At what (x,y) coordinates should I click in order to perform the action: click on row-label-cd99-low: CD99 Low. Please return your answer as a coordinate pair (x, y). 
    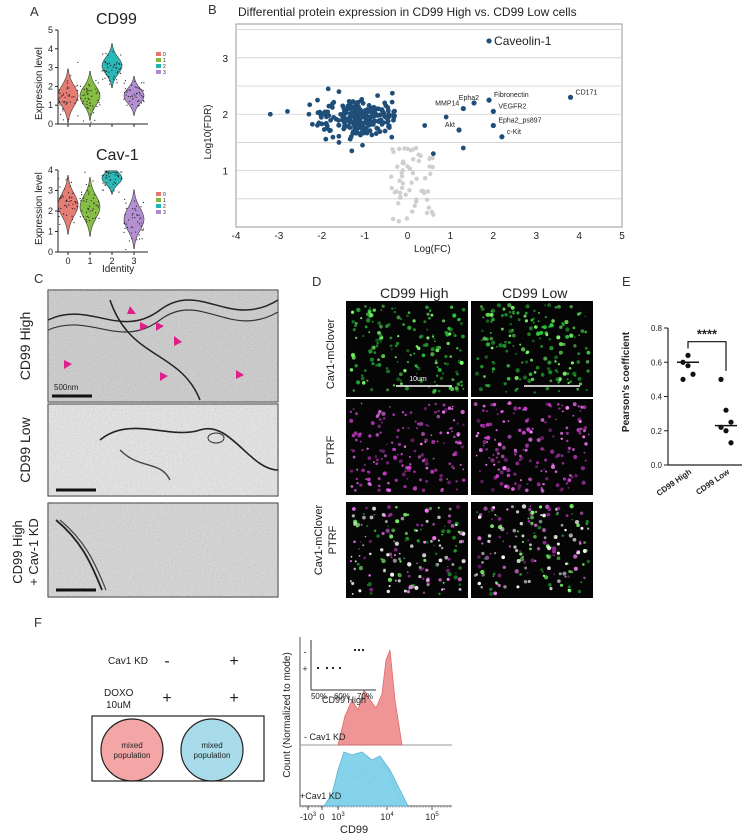
    Looking at the image, I should click on (25, 449).